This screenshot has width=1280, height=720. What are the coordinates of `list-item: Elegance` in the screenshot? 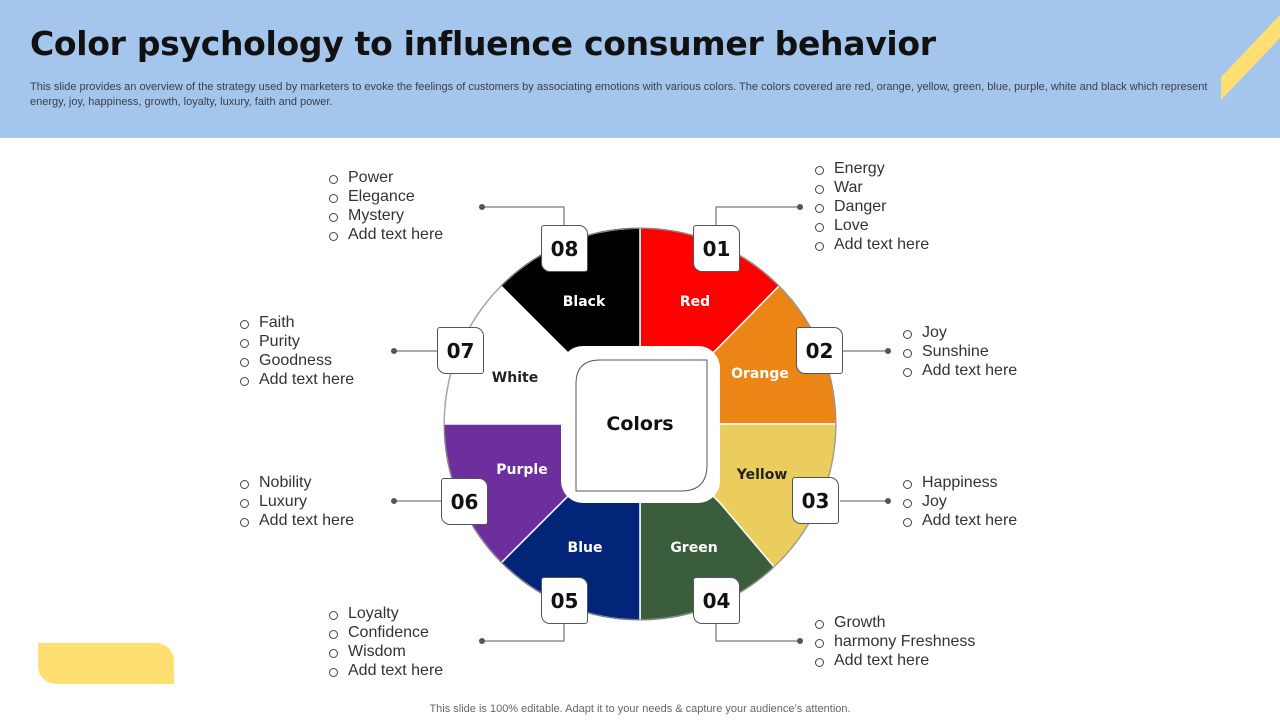 It's located at (386, 196).